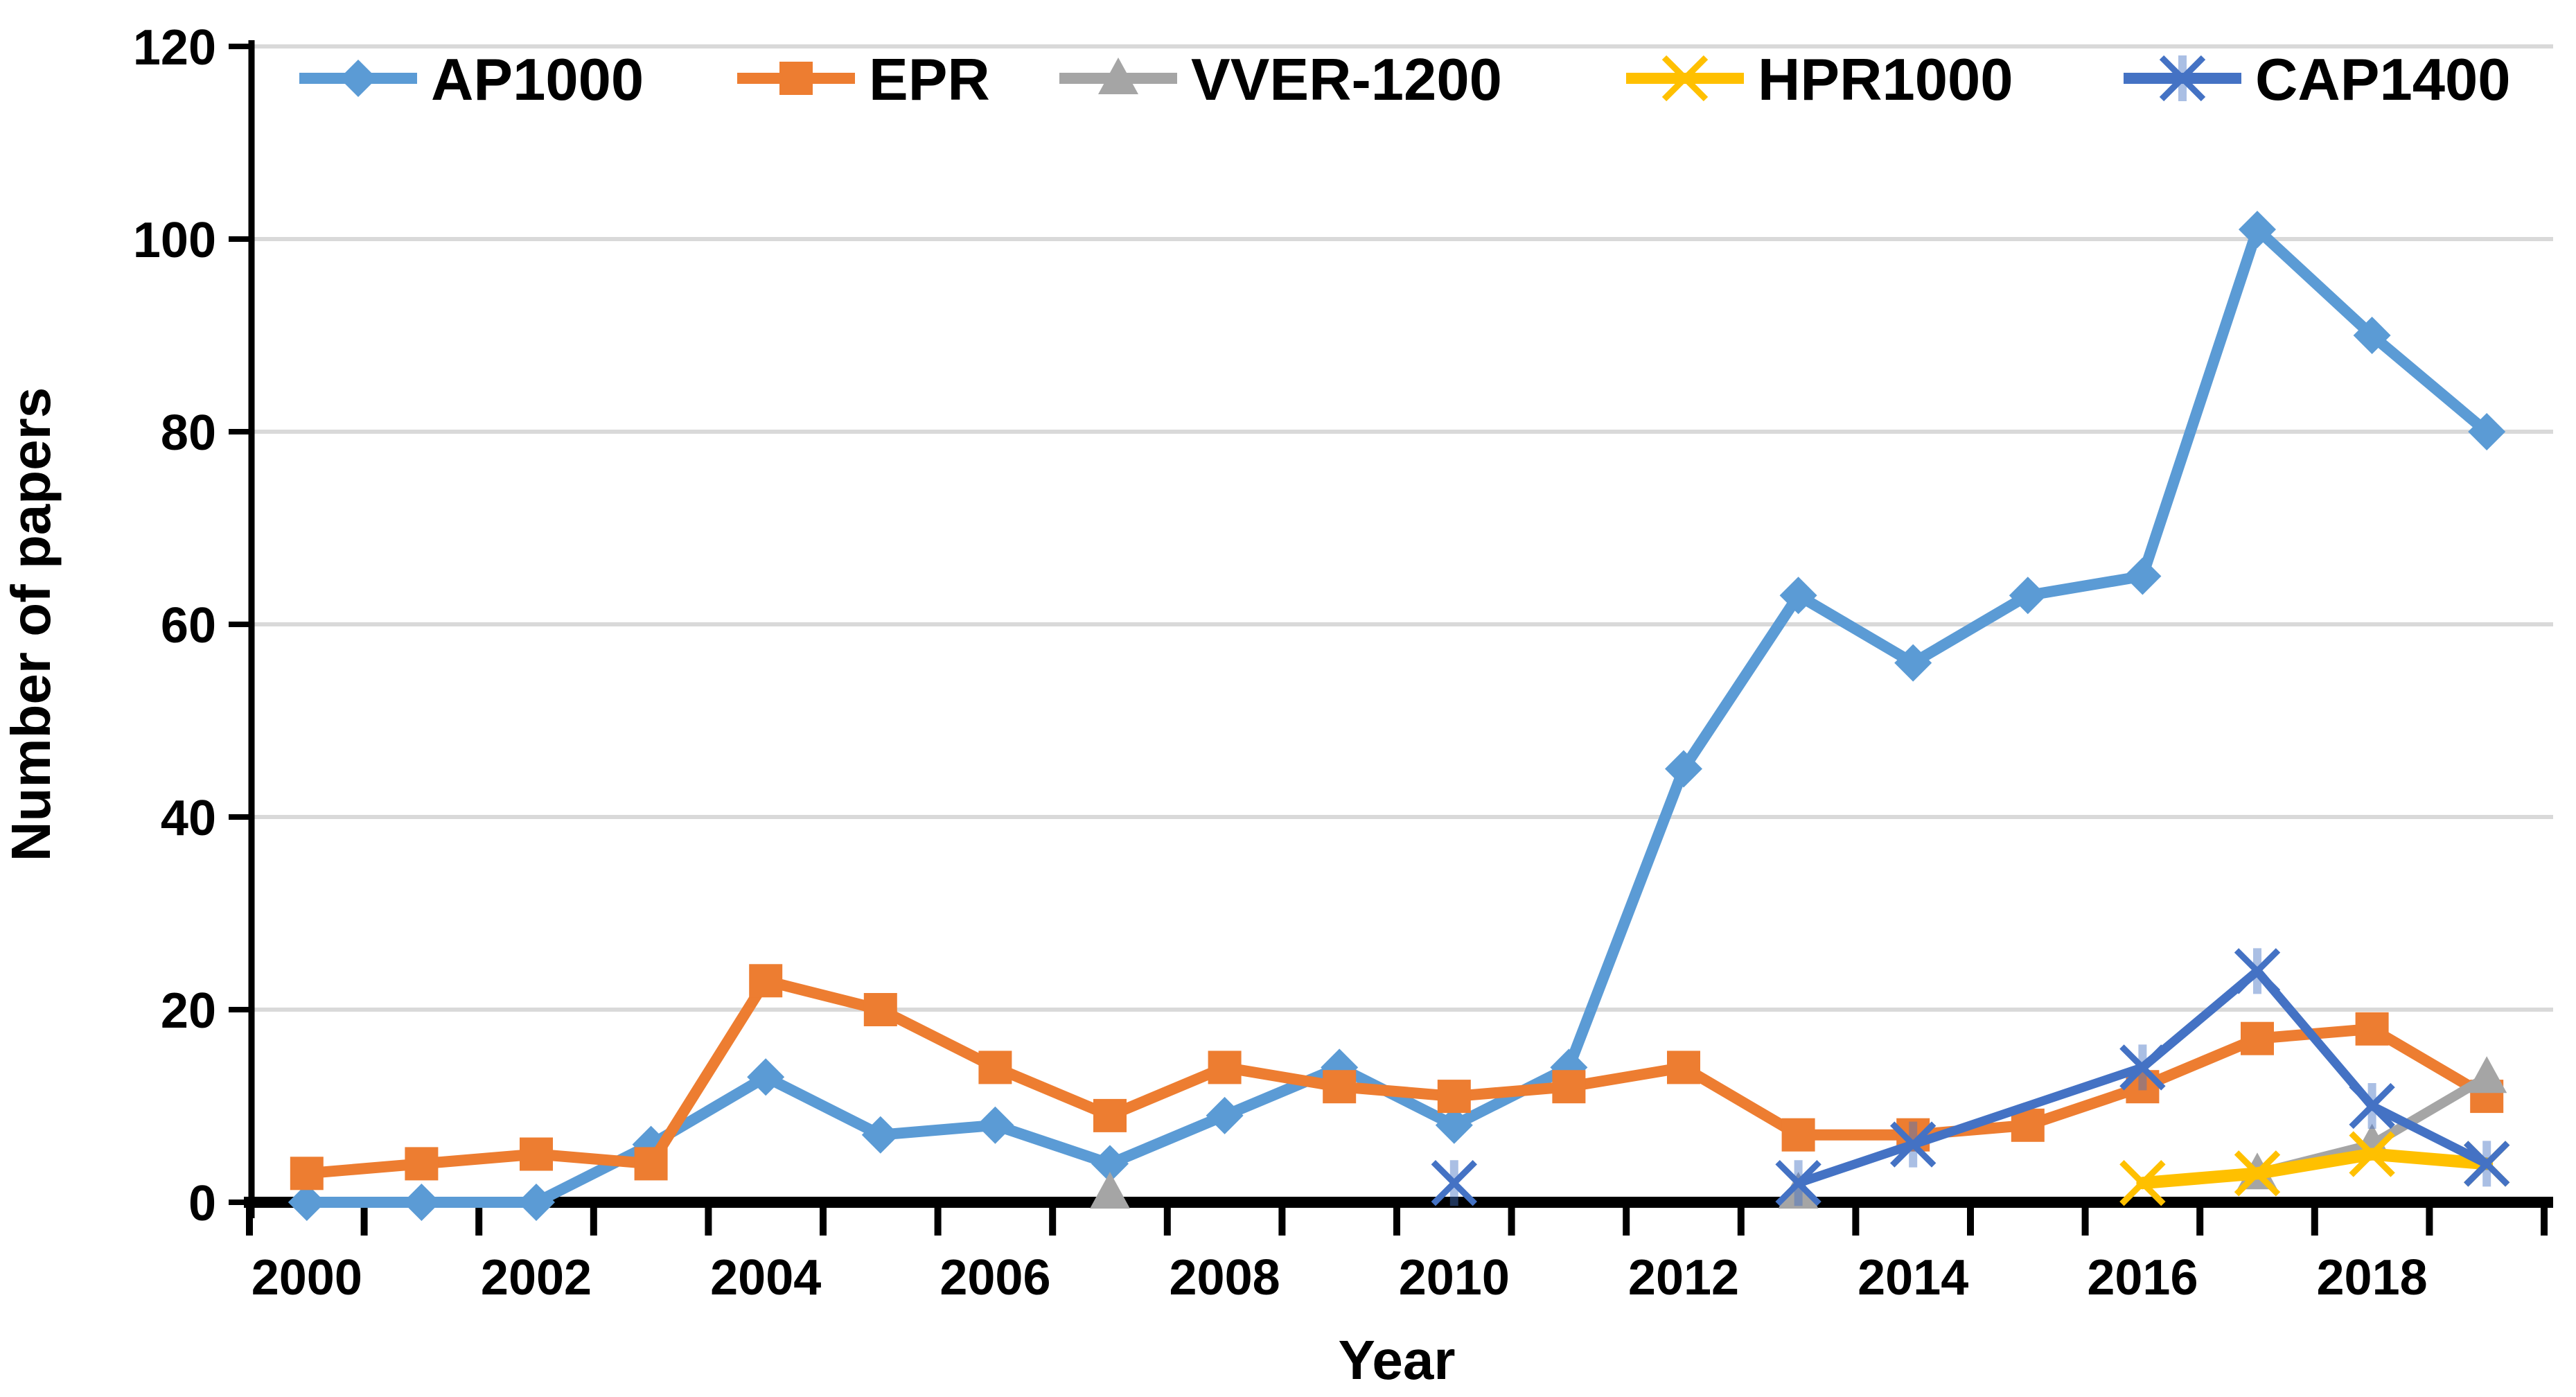 The image size is (2576, 1397). What do you see at coordinates (1454, 1183) in the screenshot?
I see `marker-cap1400-2010` at bounding box center [1454, 1183].